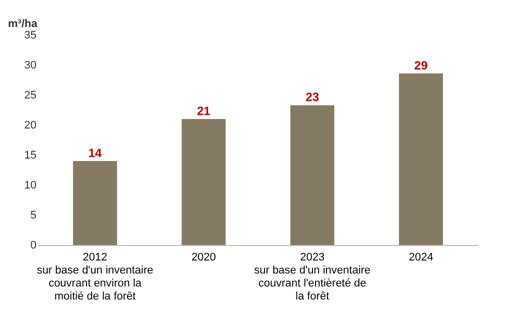 This screenshot has width=508, height=333. I want to click on x-tick-label: 2012 sur base d'un inventaire couvrant environ la moitié de la forêt, so click(95, 277).